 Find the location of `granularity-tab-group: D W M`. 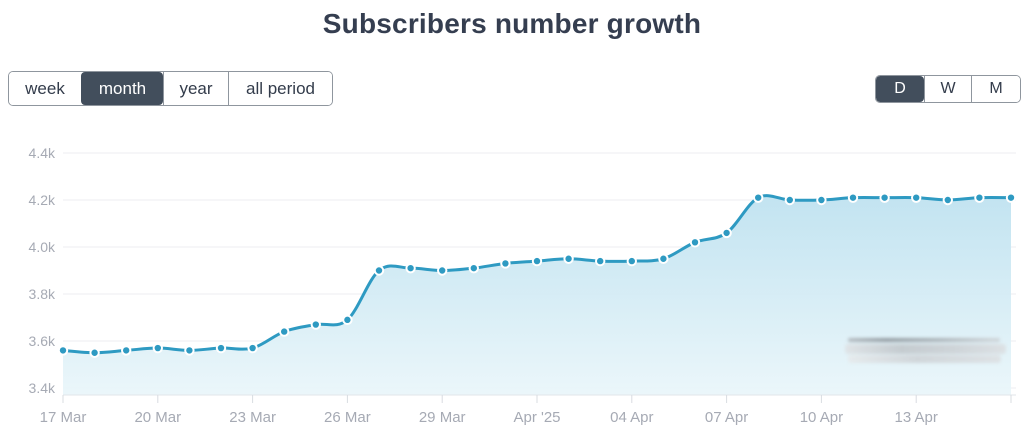

granularity-tab-group: D W M is located at coordinates (948, 89).